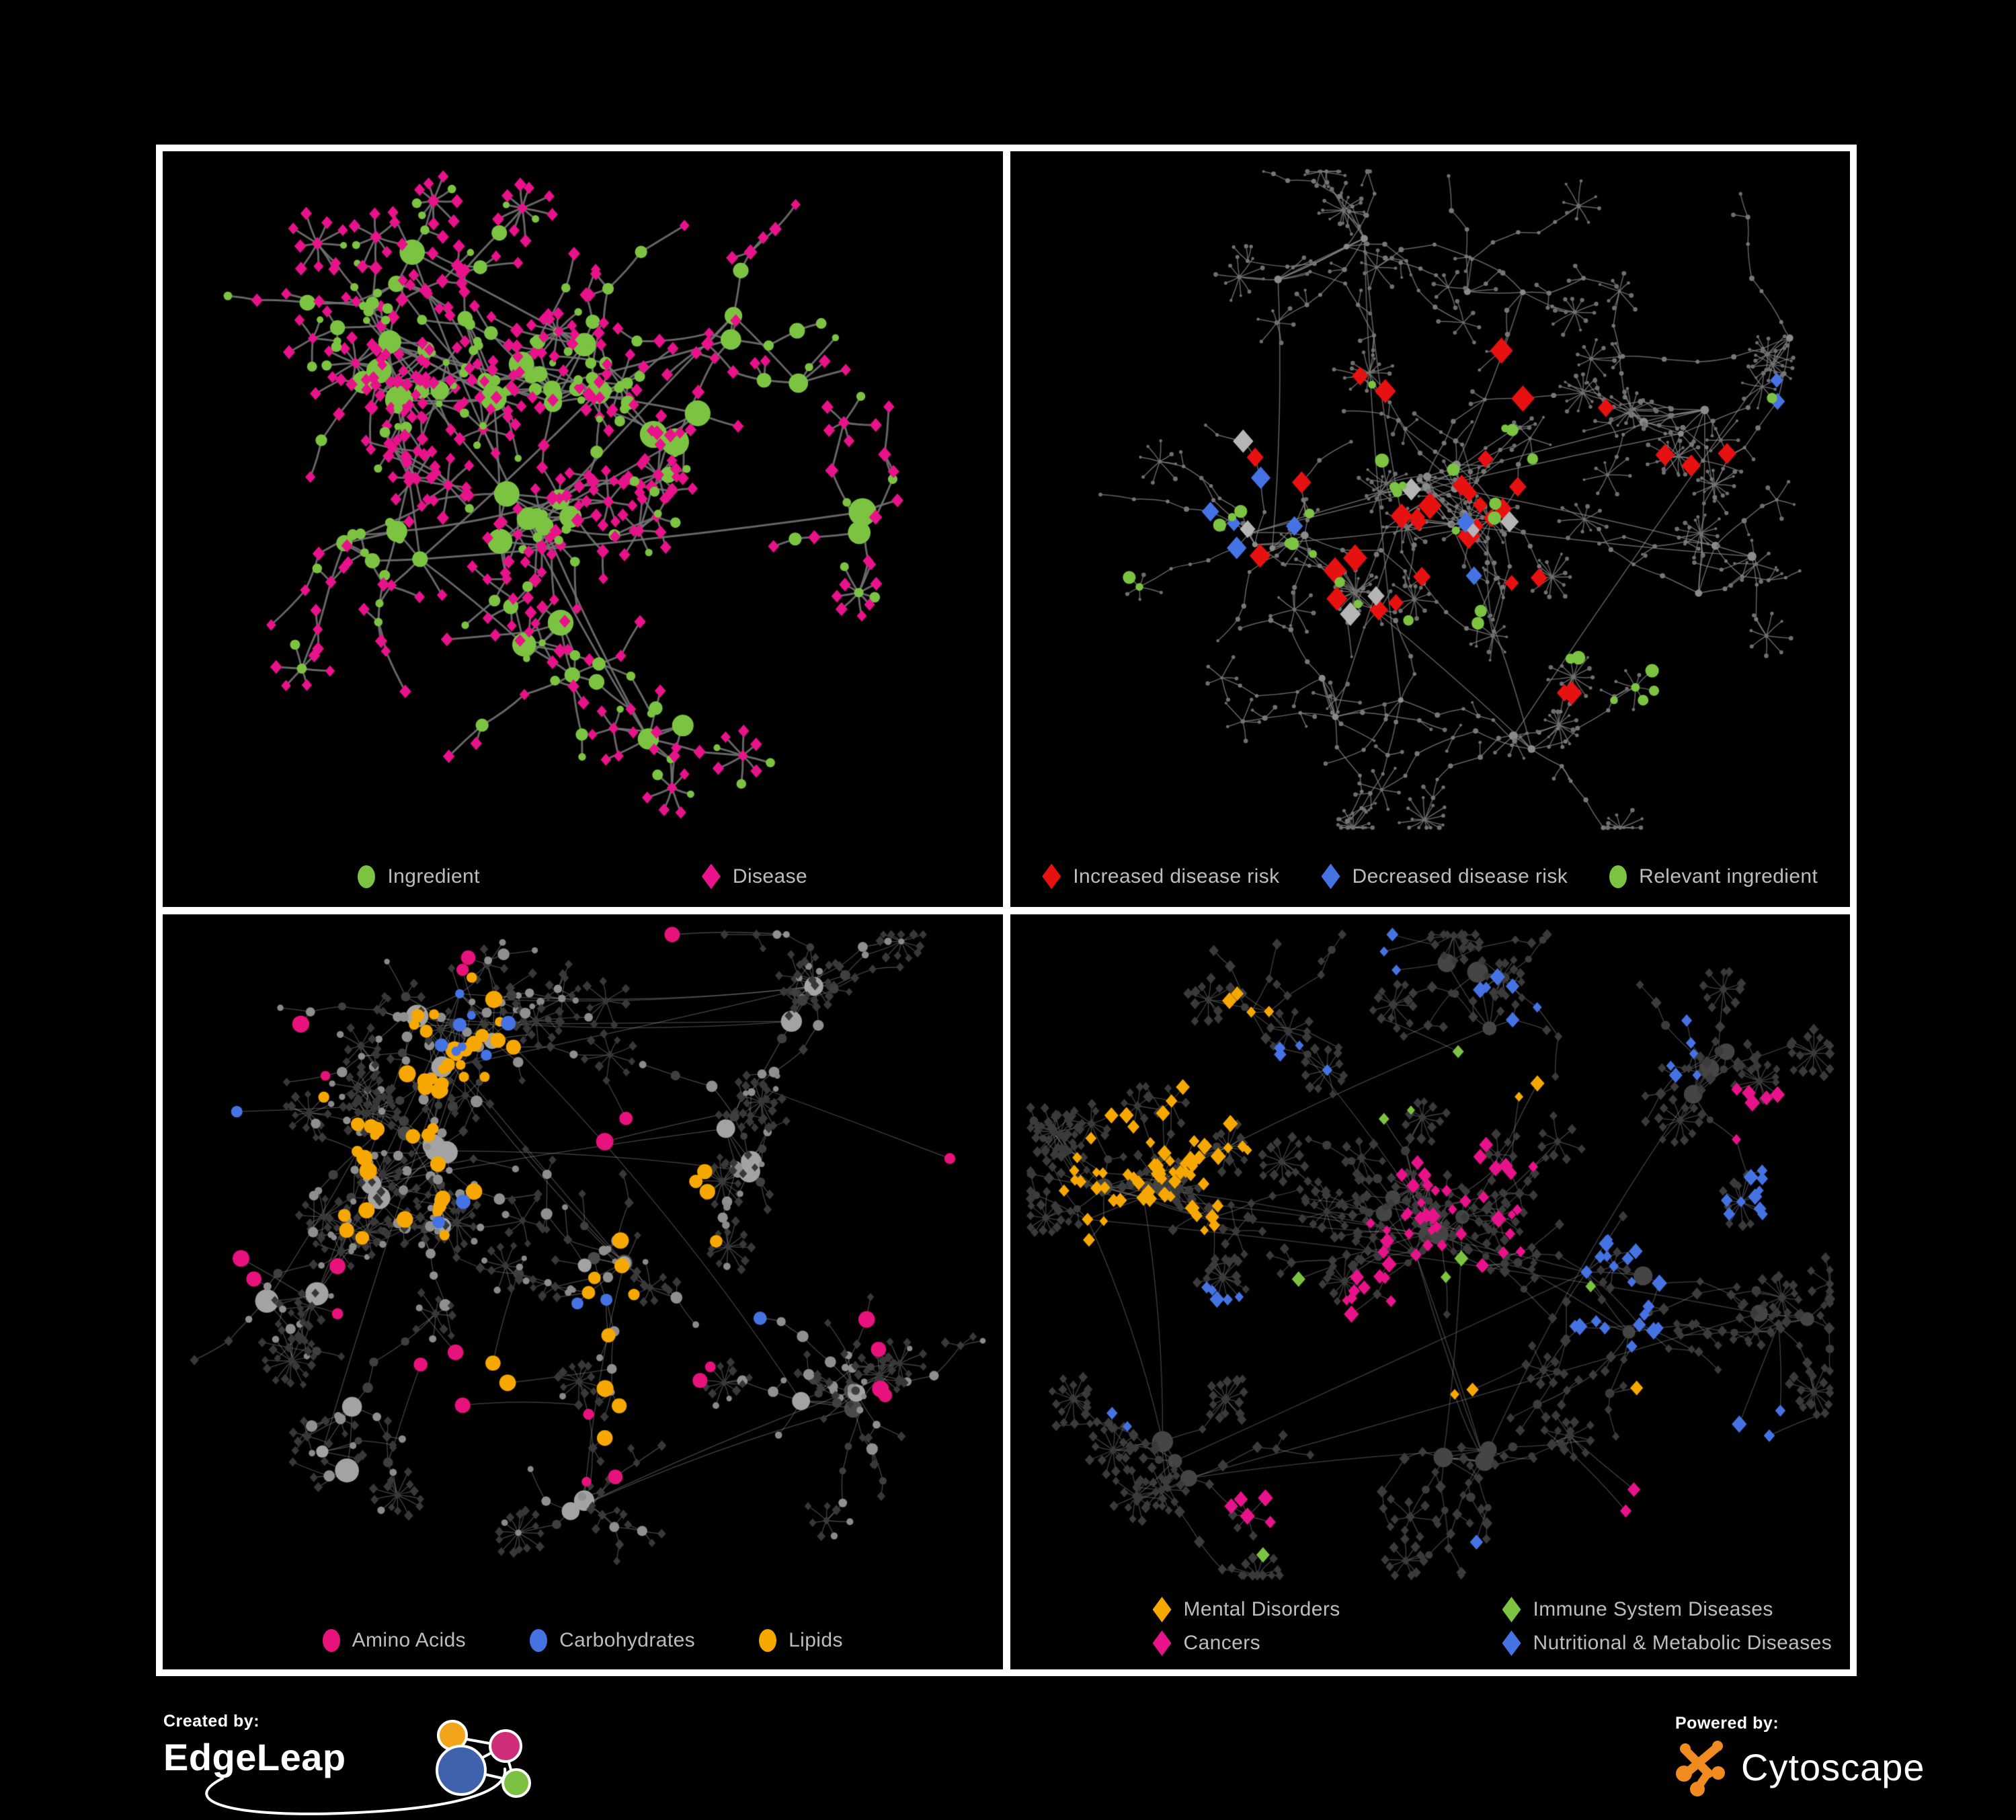 The width and height of the screenshot is (2016, 1820). I want to click on cytoscape-credit: Powered by: Cytoscape, so click(1800, 1755).